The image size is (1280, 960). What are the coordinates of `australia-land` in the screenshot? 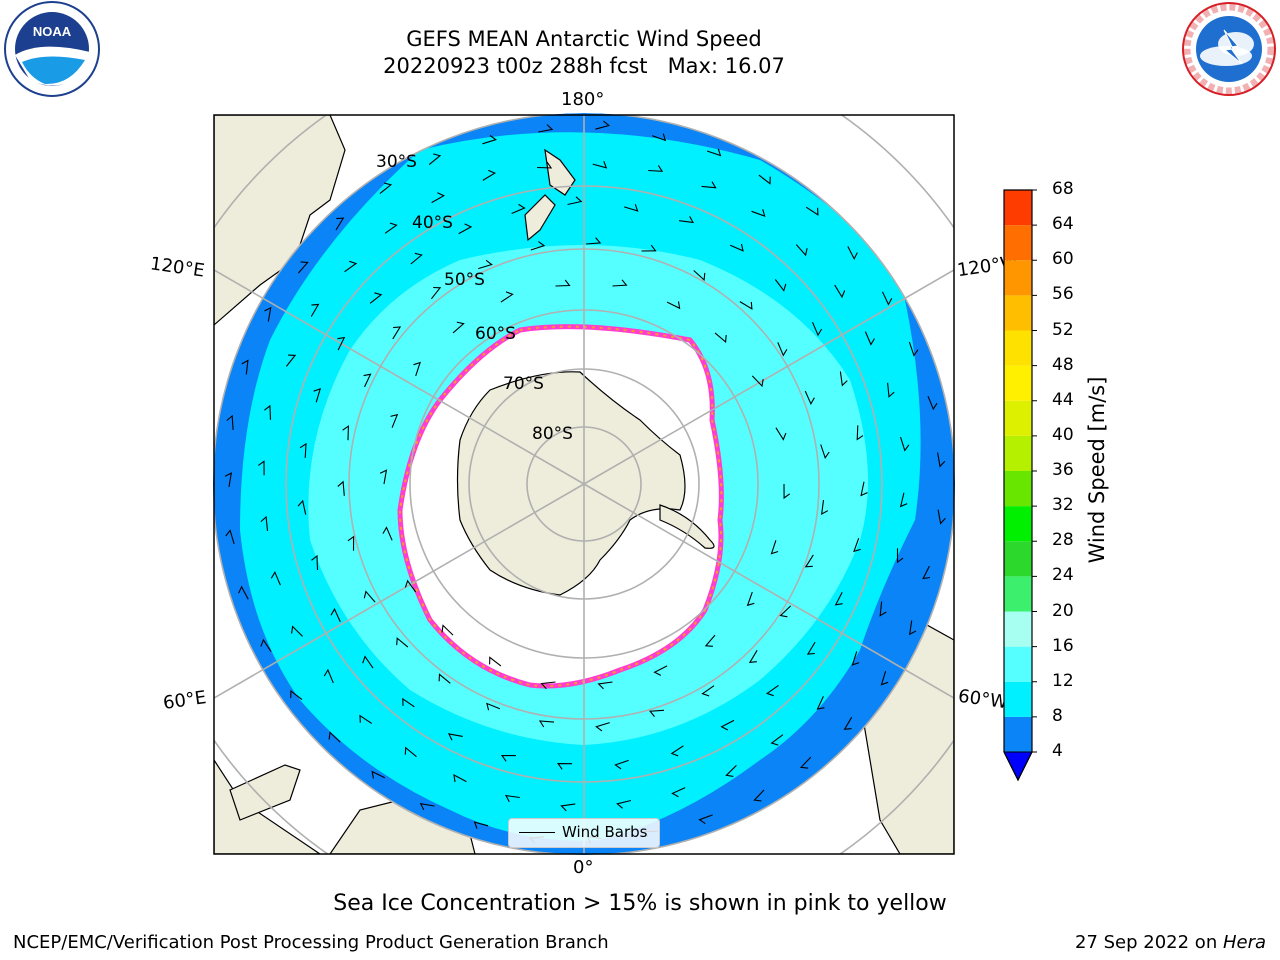 It's located at (280, 220).